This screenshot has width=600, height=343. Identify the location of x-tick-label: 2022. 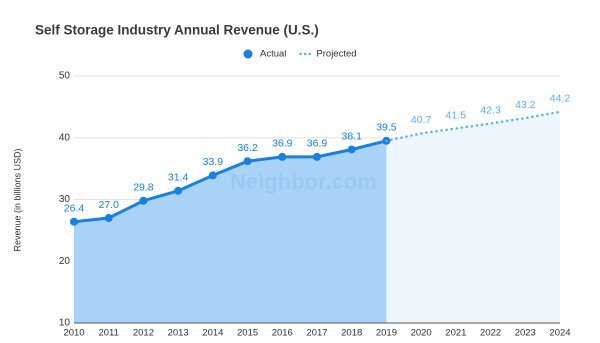
(490, 333).